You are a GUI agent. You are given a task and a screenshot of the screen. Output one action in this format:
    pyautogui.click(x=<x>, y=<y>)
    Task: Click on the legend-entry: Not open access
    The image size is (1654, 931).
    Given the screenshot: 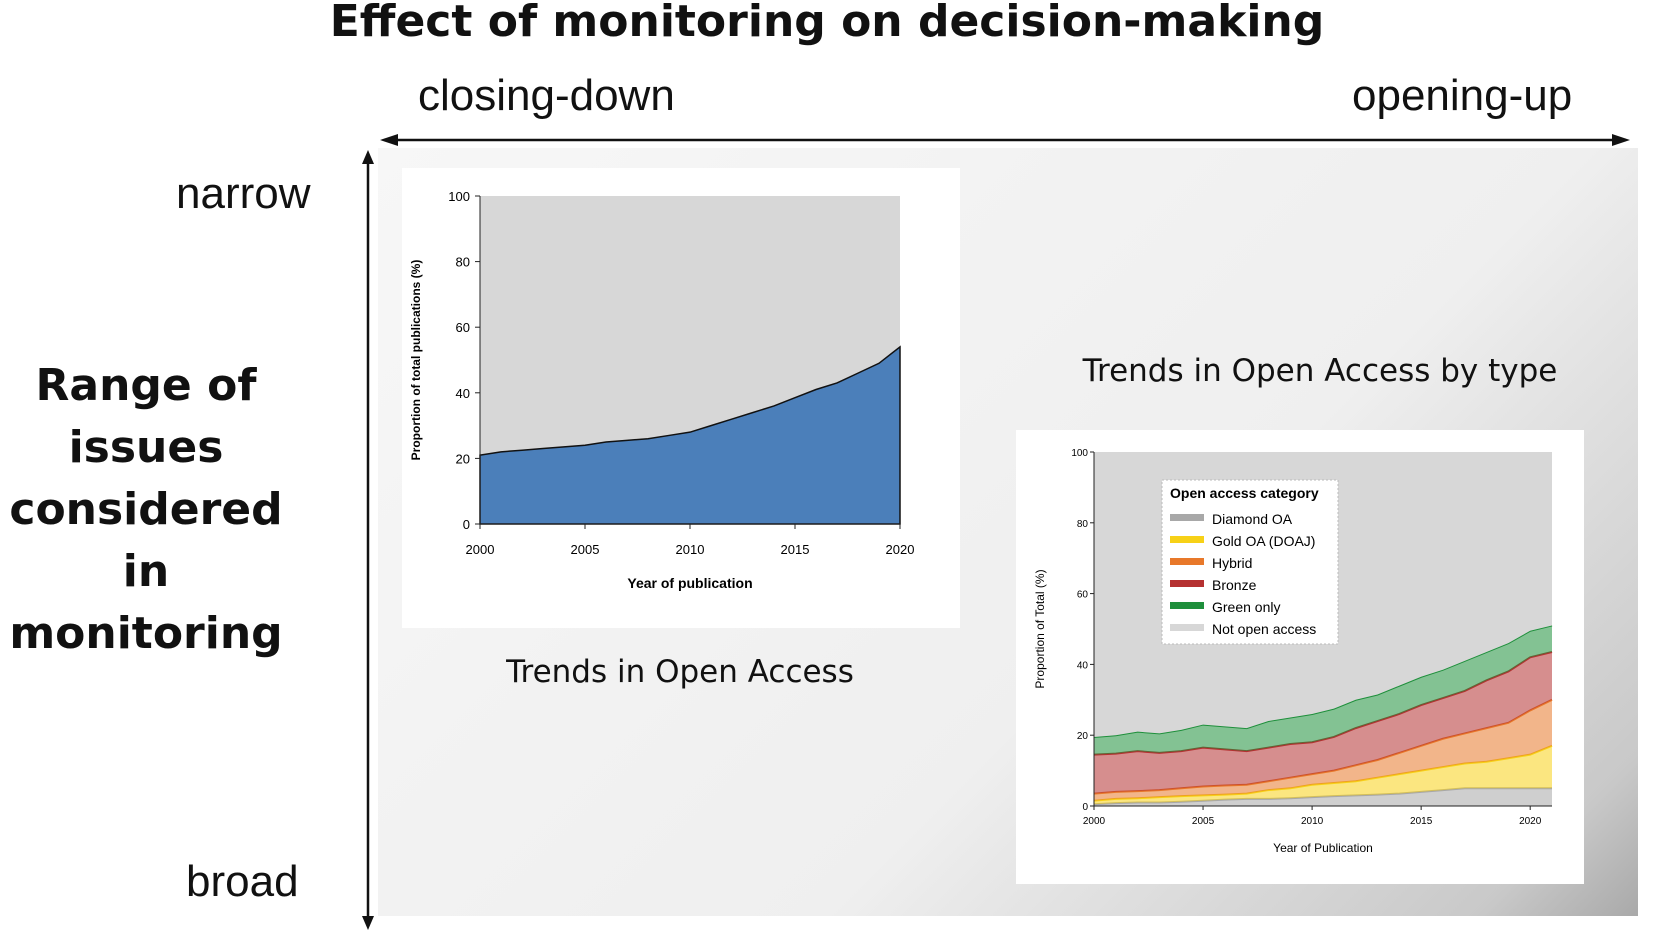 What is the action you would take?
    pyautogui.click(x=1264, y=629)
    